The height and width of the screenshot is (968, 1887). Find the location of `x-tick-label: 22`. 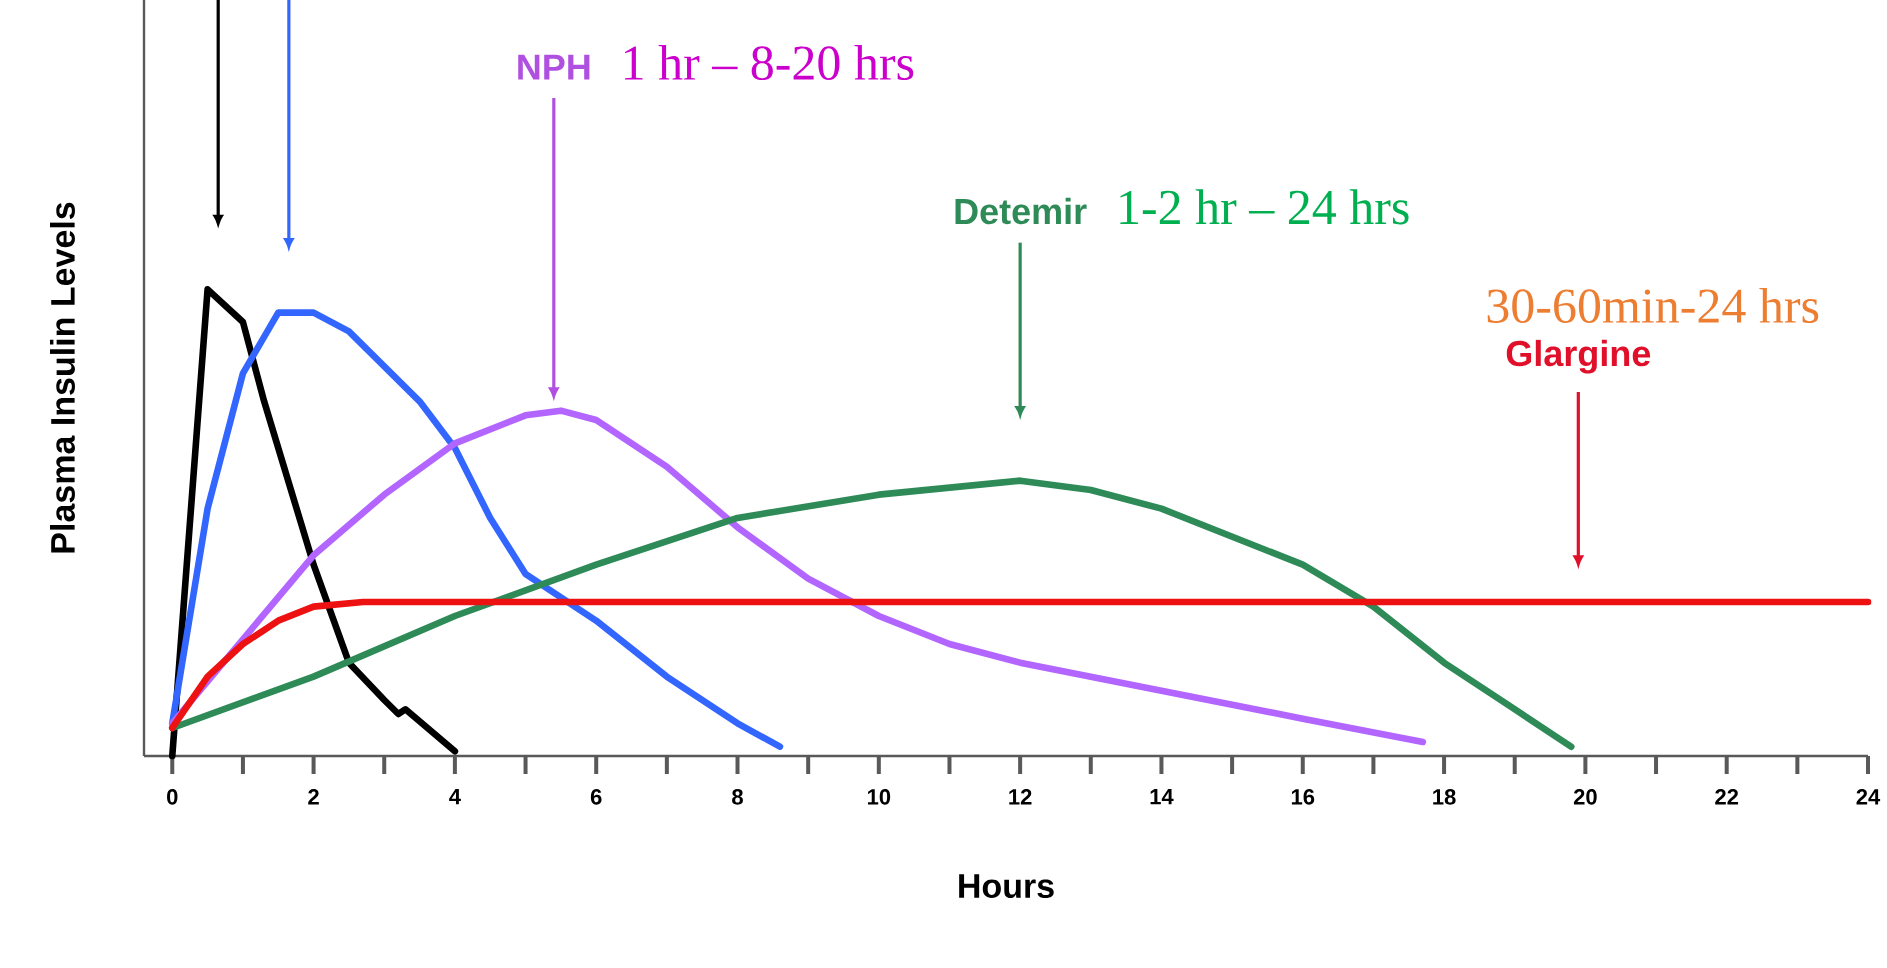

x-tick-label: 22 is located at coordinates (1727, 797).